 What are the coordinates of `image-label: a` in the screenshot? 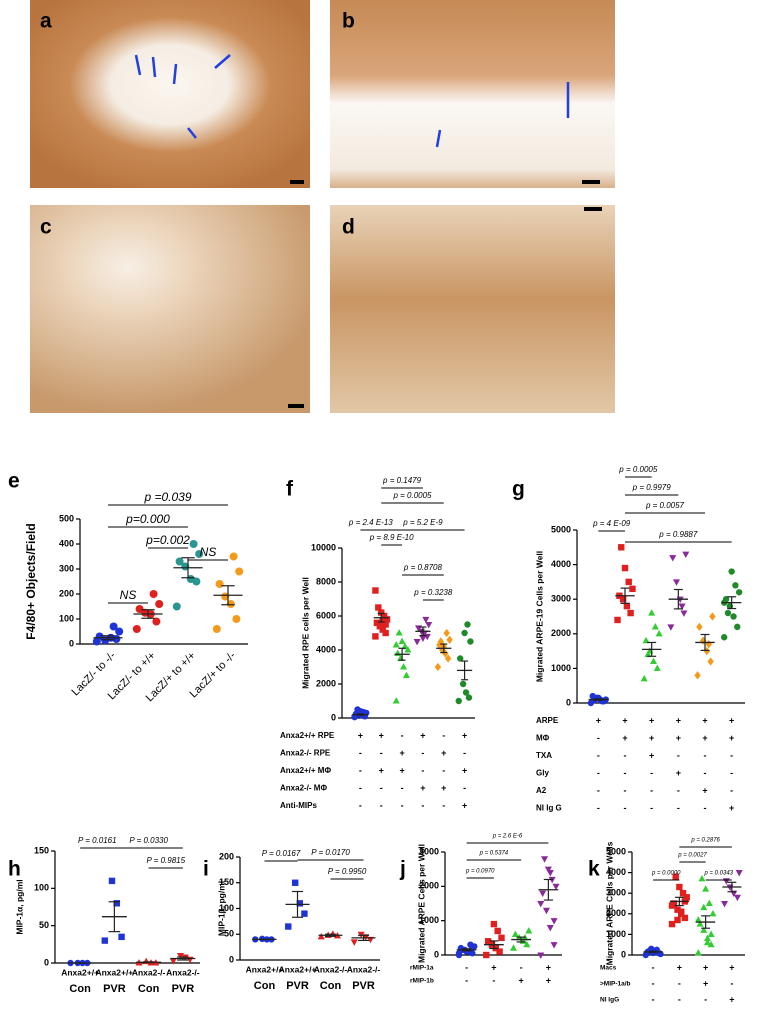 It's located at (46, 21).